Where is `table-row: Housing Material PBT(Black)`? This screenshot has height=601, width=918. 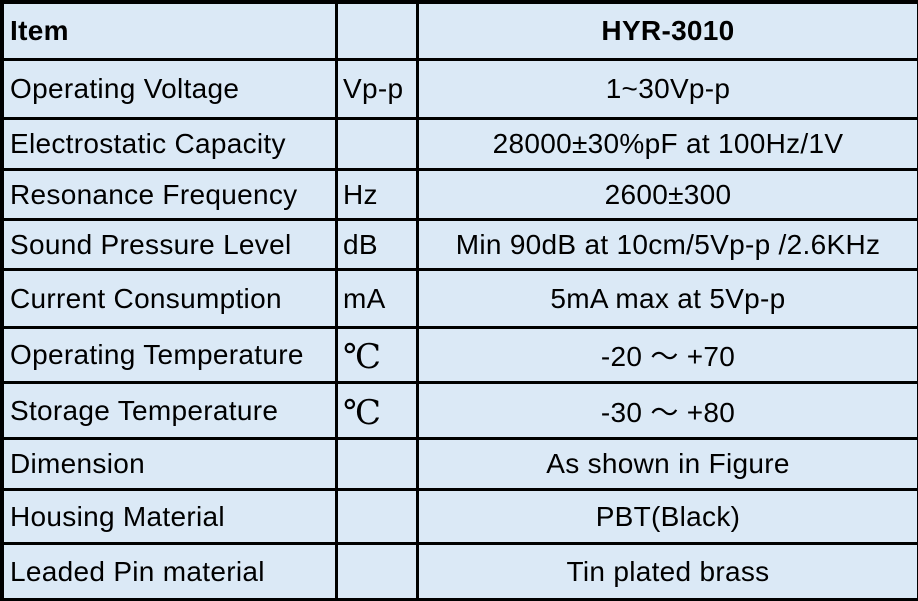 table-row: Housing Material PBT(Black) is located at coordinates (460, 517).